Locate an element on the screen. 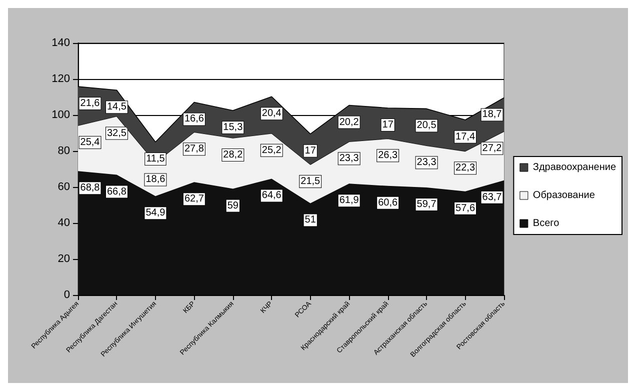 This screenshot has height=391, width=636. data-label: 27,2 is located at coordinates (492, 148).